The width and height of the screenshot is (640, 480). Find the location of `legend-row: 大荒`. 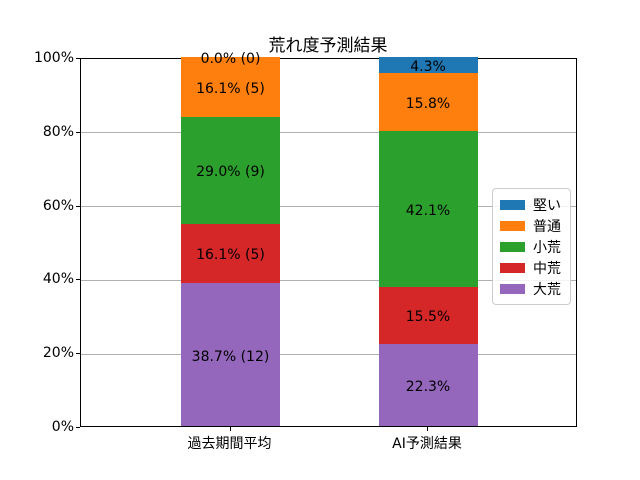

legend-row: 大荒 is located at coordinates (535, 288).